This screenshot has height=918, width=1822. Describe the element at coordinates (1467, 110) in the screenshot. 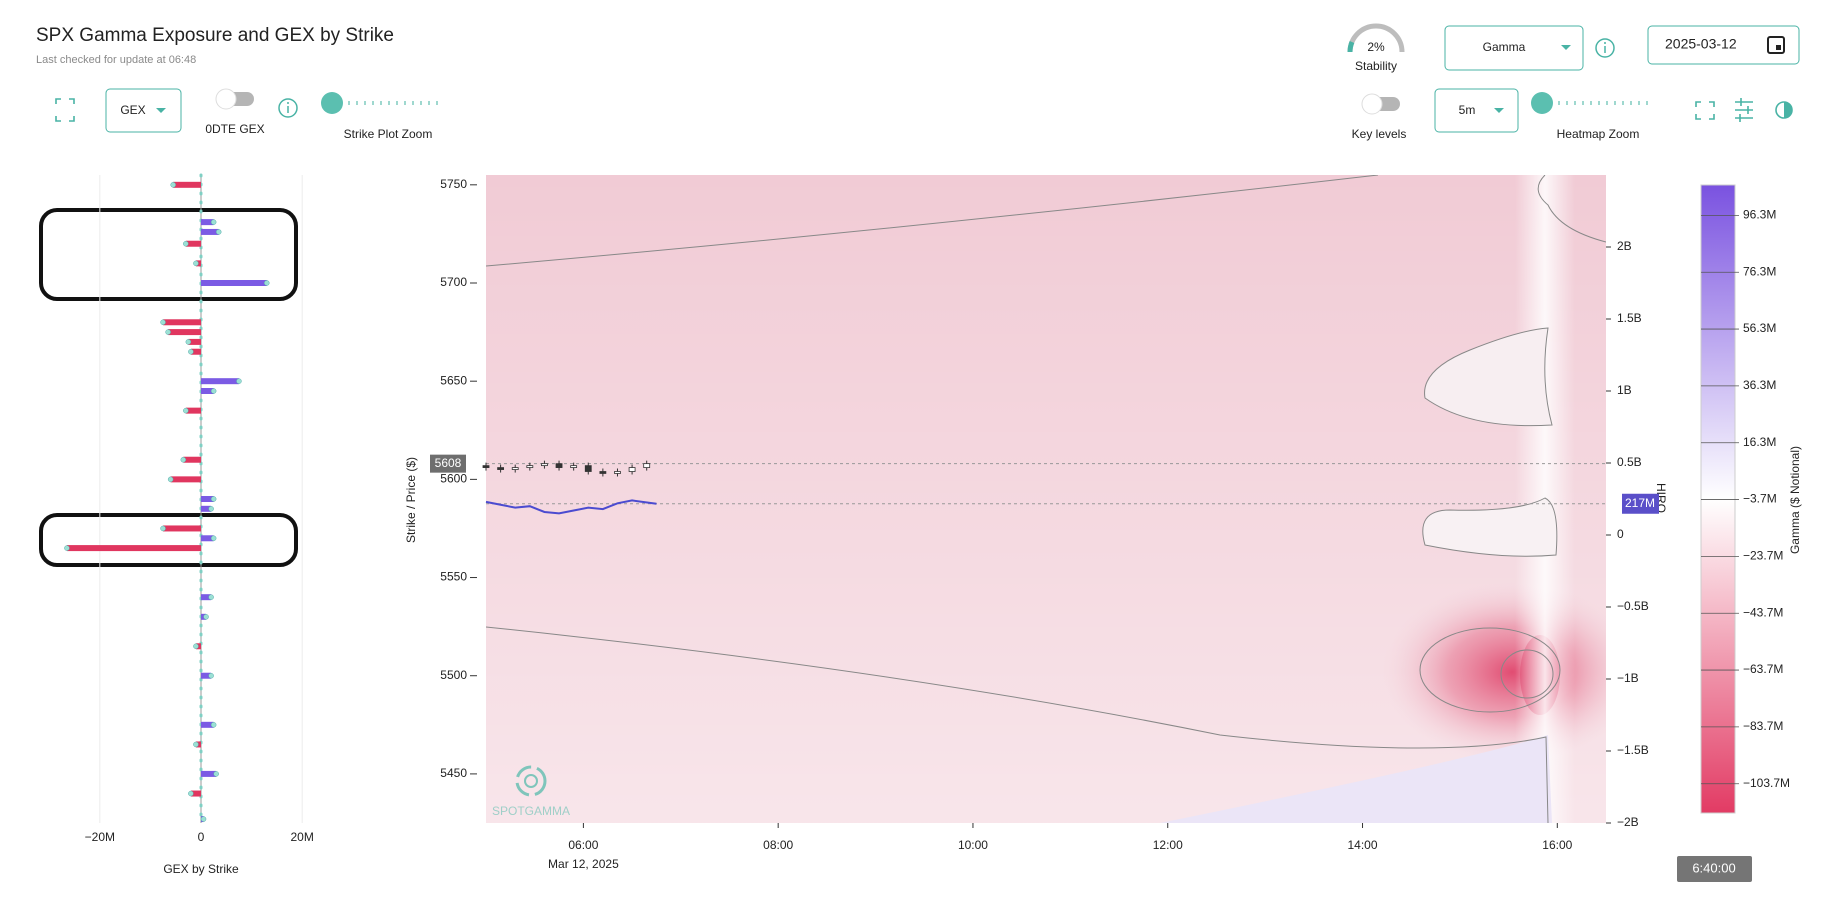

I see `select-value: 5m` at that location.